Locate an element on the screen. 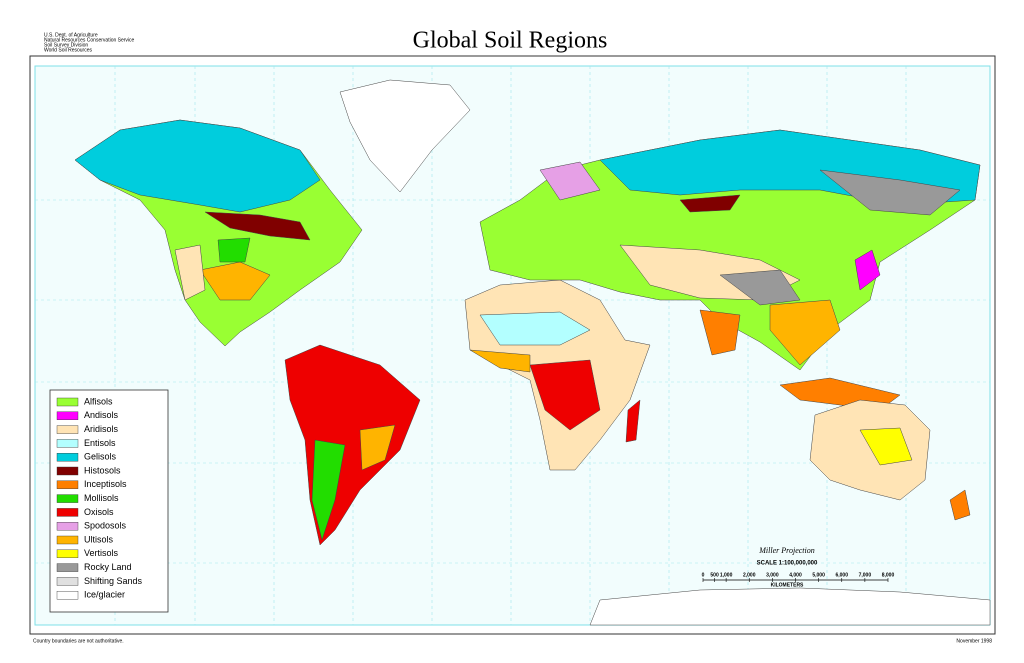  legend-label: Mollisols is located at coordinates (101, 498).